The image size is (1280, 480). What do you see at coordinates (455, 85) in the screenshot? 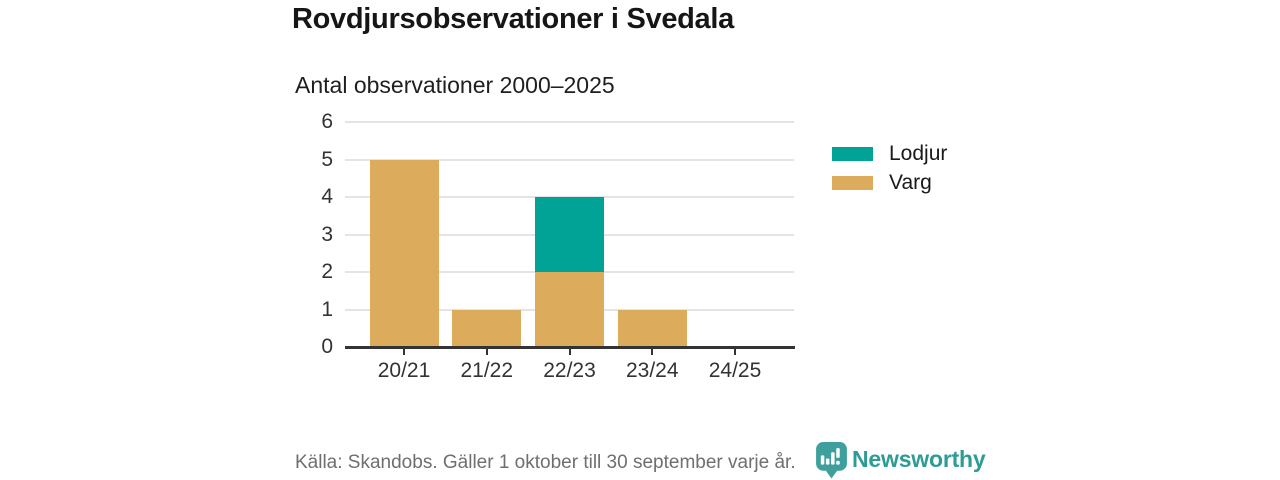
I see `chart-subtitle: Antal observationer 2000–2025` at bounding box center [455, 85].